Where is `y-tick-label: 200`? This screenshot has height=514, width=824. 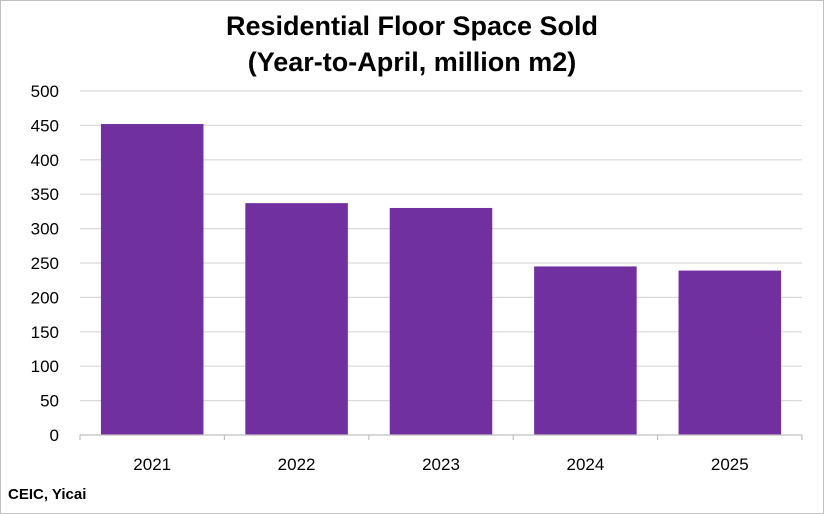 y-tick-label: 200 is located at coordinates (45, 297).